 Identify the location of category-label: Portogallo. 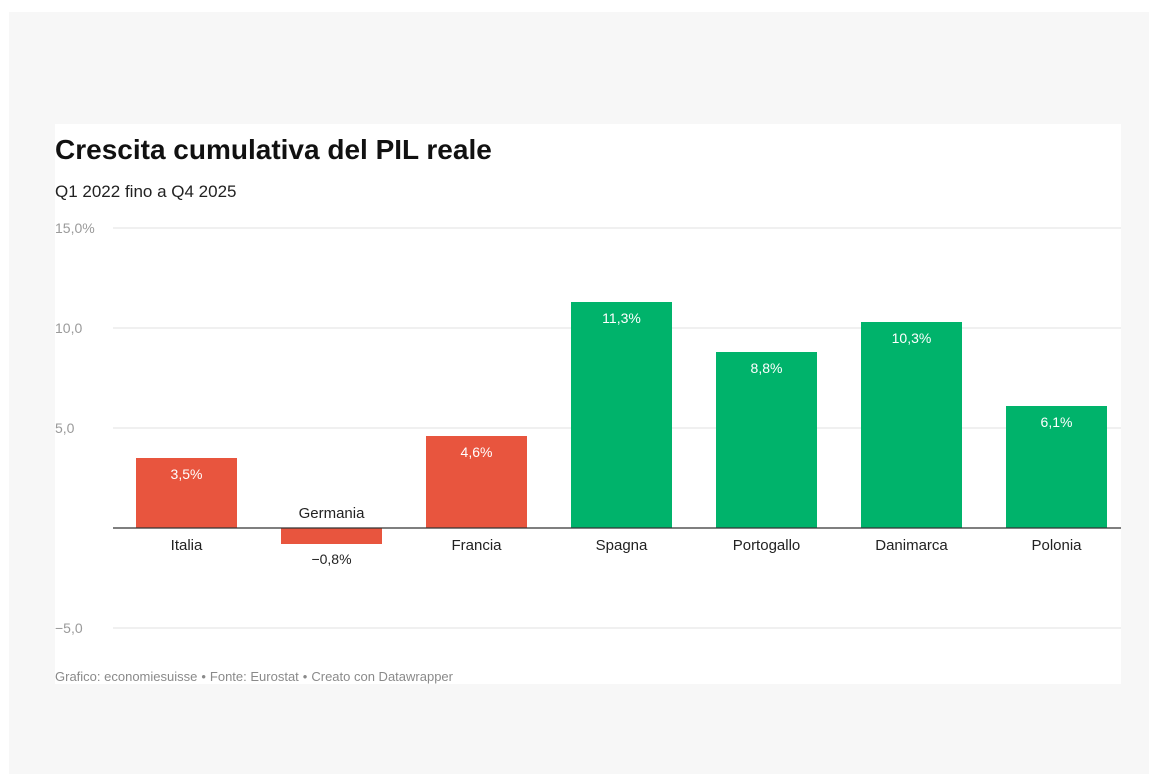
(767, 545).